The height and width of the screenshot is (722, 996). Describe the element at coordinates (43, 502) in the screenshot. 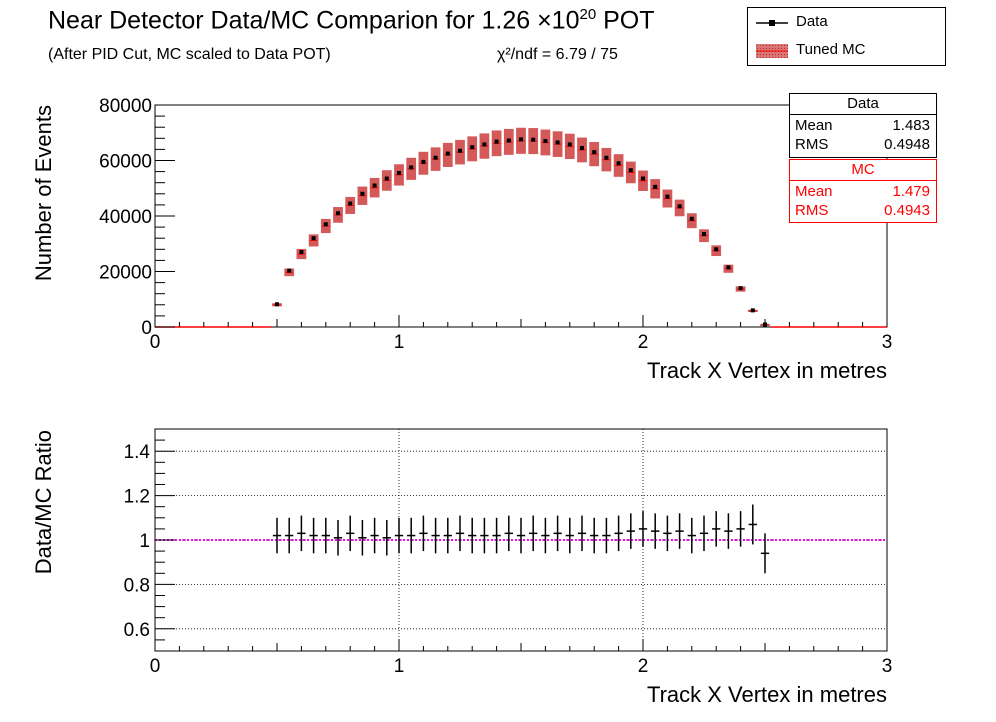

I see `bottom-y-axis-title: Data/MC Ratio` at that location.